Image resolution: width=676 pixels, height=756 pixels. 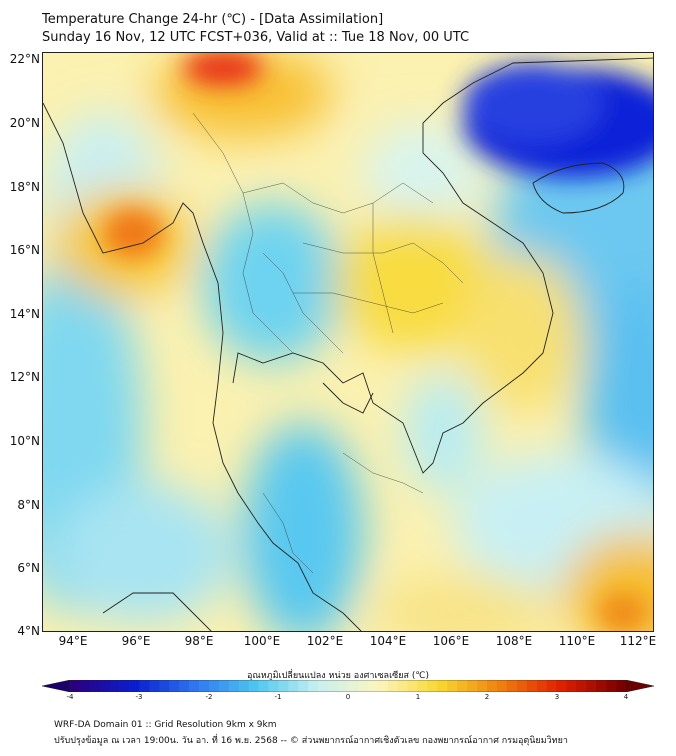 What do you see at coordinates (388, 641) in the screenshot?
I see `lon-tick-label: 104°E` at bounding box center [388, 641].